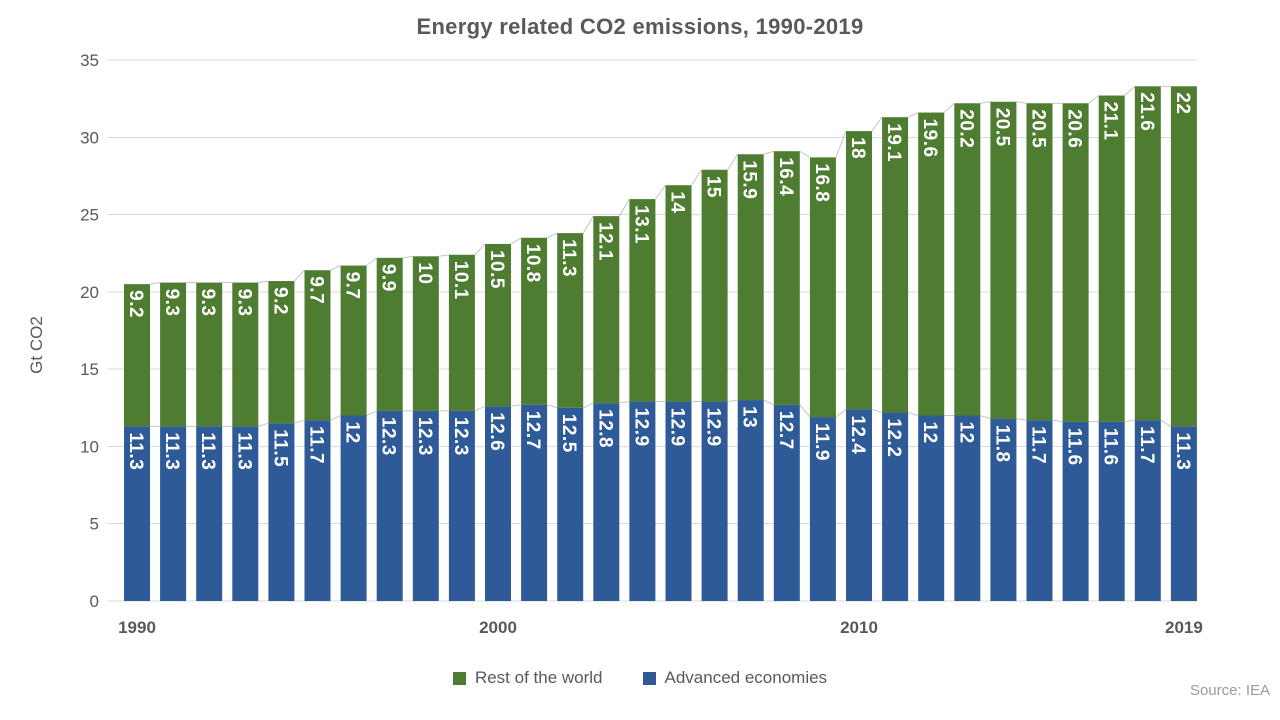 The width and height of the screenshot is (1280, 720). I want to click on bar-label-2012-advanced-economies: 12, so click(929, 433).